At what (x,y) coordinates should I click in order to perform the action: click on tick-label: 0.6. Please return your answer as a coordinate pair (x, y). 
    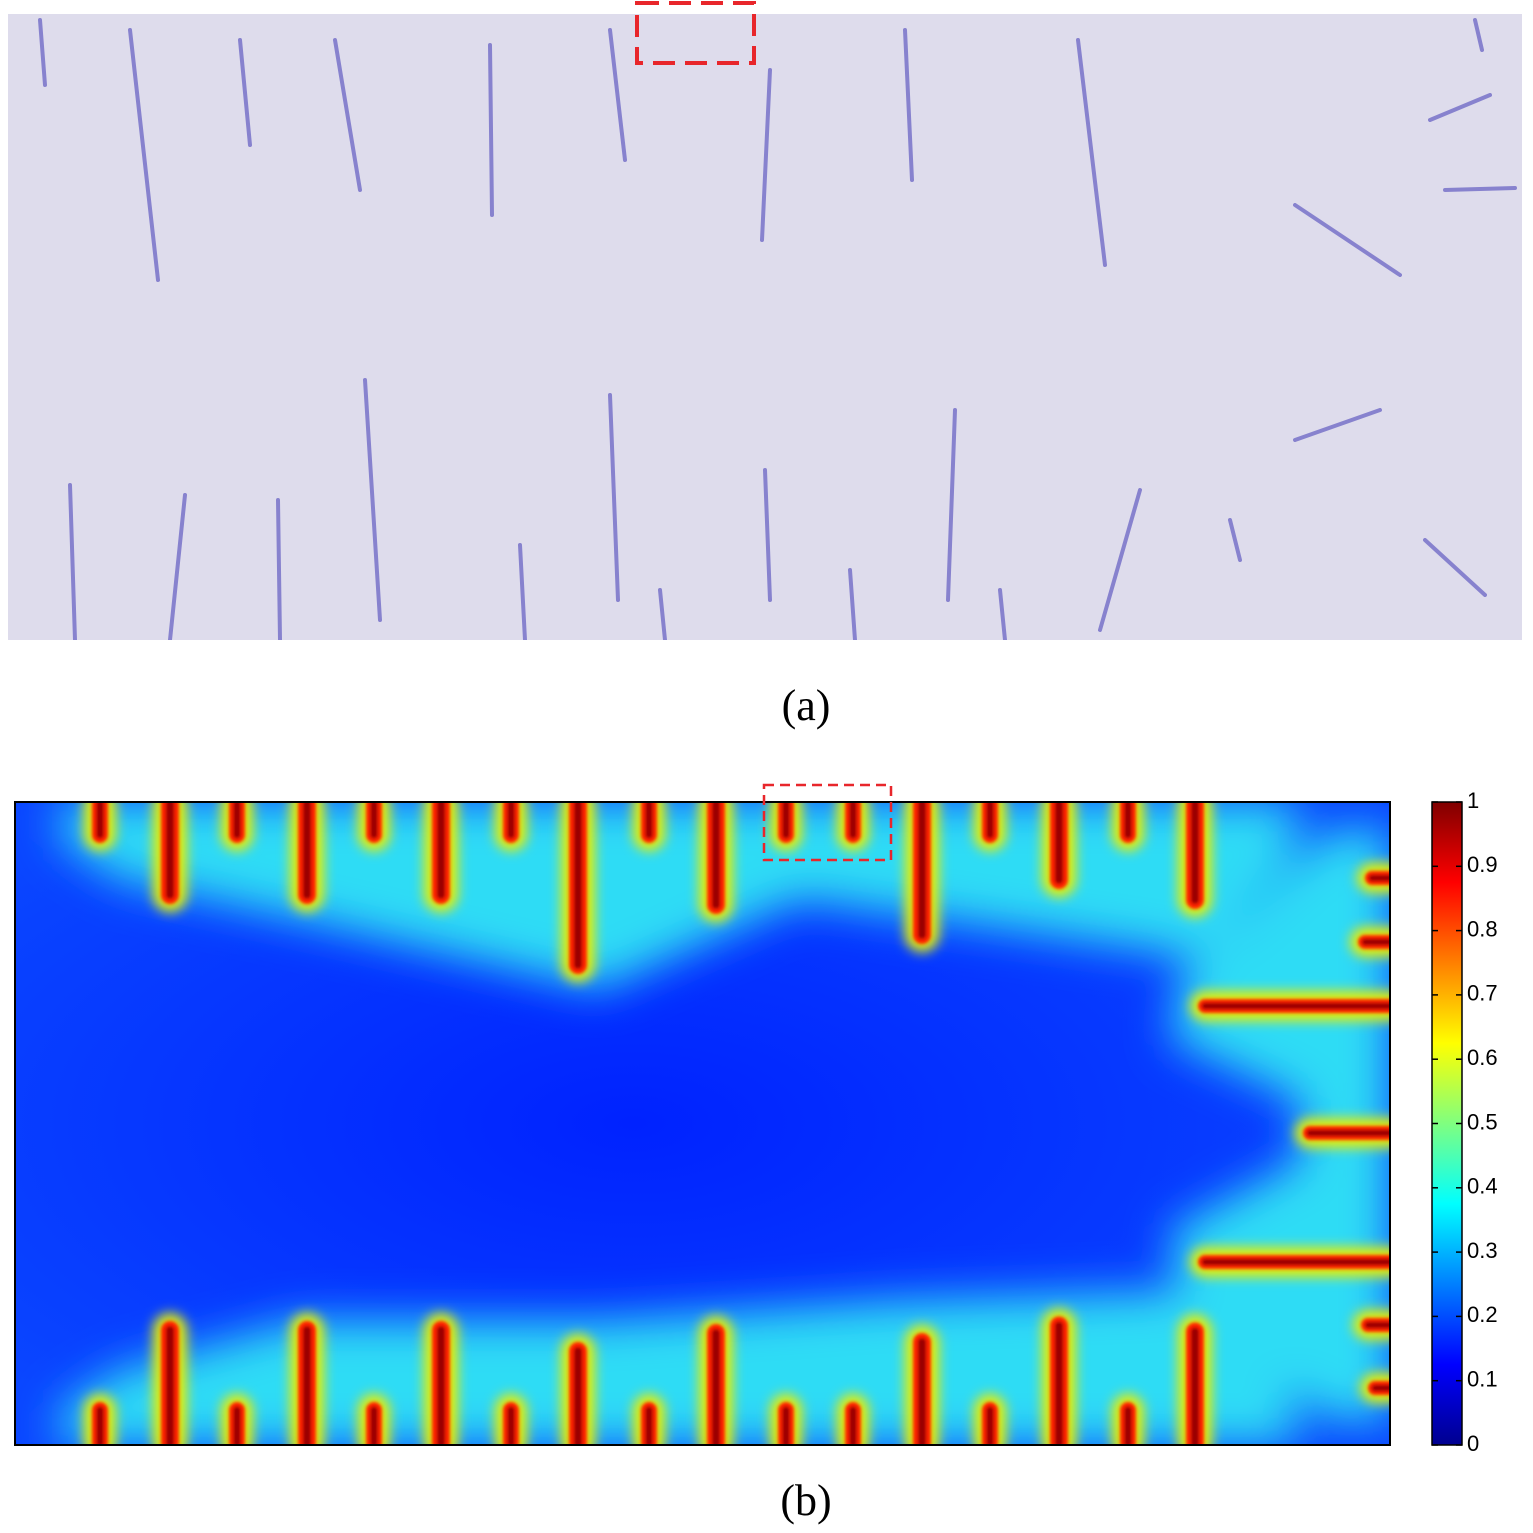
    Looking at the image, I should click on (1482, 1057).